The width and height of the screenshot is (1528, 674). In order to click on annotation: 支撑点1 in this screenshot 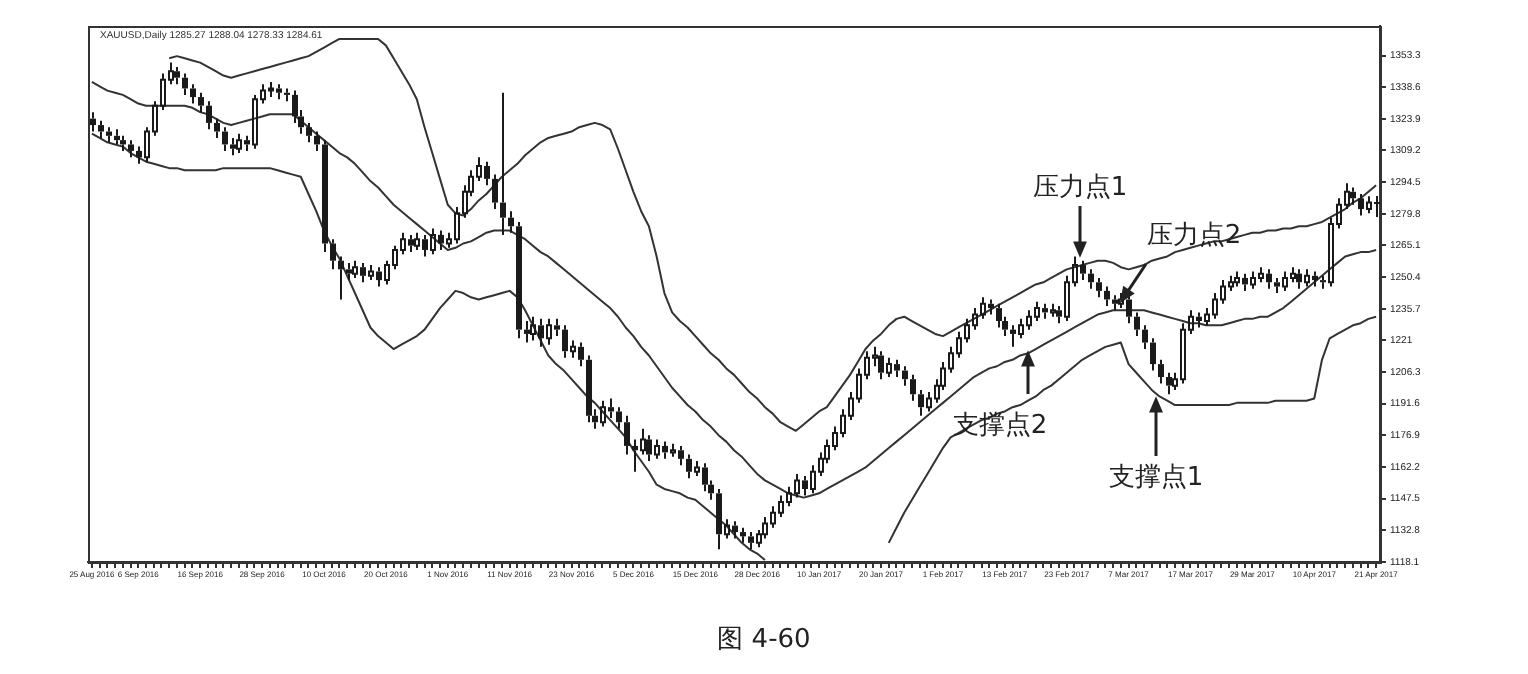, I will do `click(1156, 478)`.